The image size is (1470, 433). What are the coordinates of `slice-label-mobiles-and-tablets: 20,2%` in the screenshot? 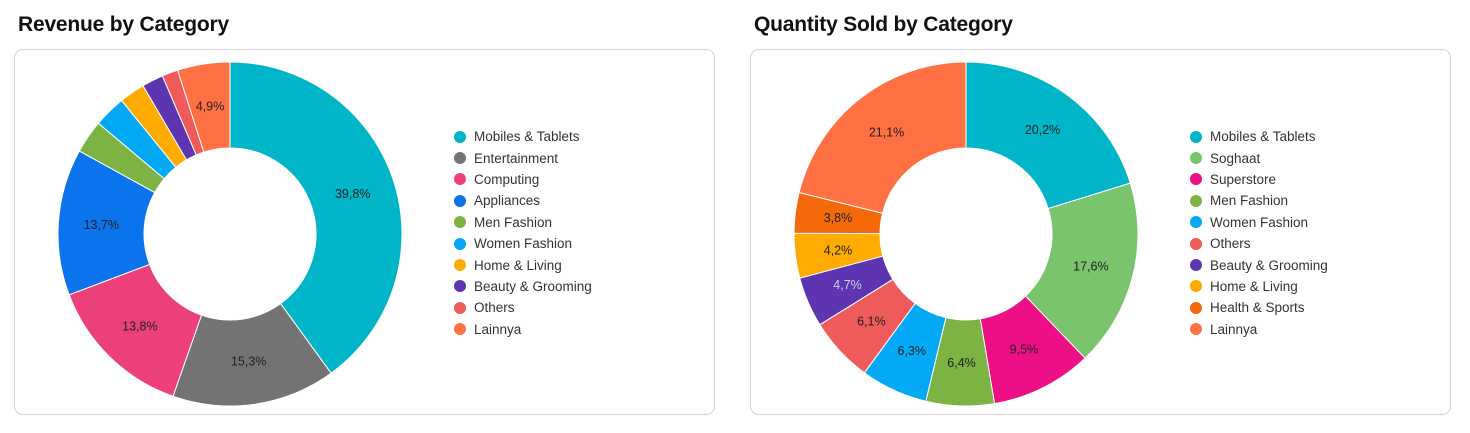 It's located at (1042, 130).